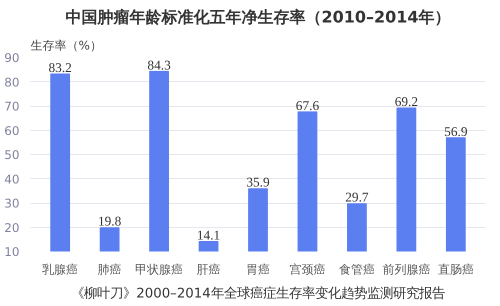 The width and height of the screenshot is (500, 306). Describe the element at coordinates (159, 269) in the screenshot. I see `x-tick-label: 甲状腺癌` at that location.